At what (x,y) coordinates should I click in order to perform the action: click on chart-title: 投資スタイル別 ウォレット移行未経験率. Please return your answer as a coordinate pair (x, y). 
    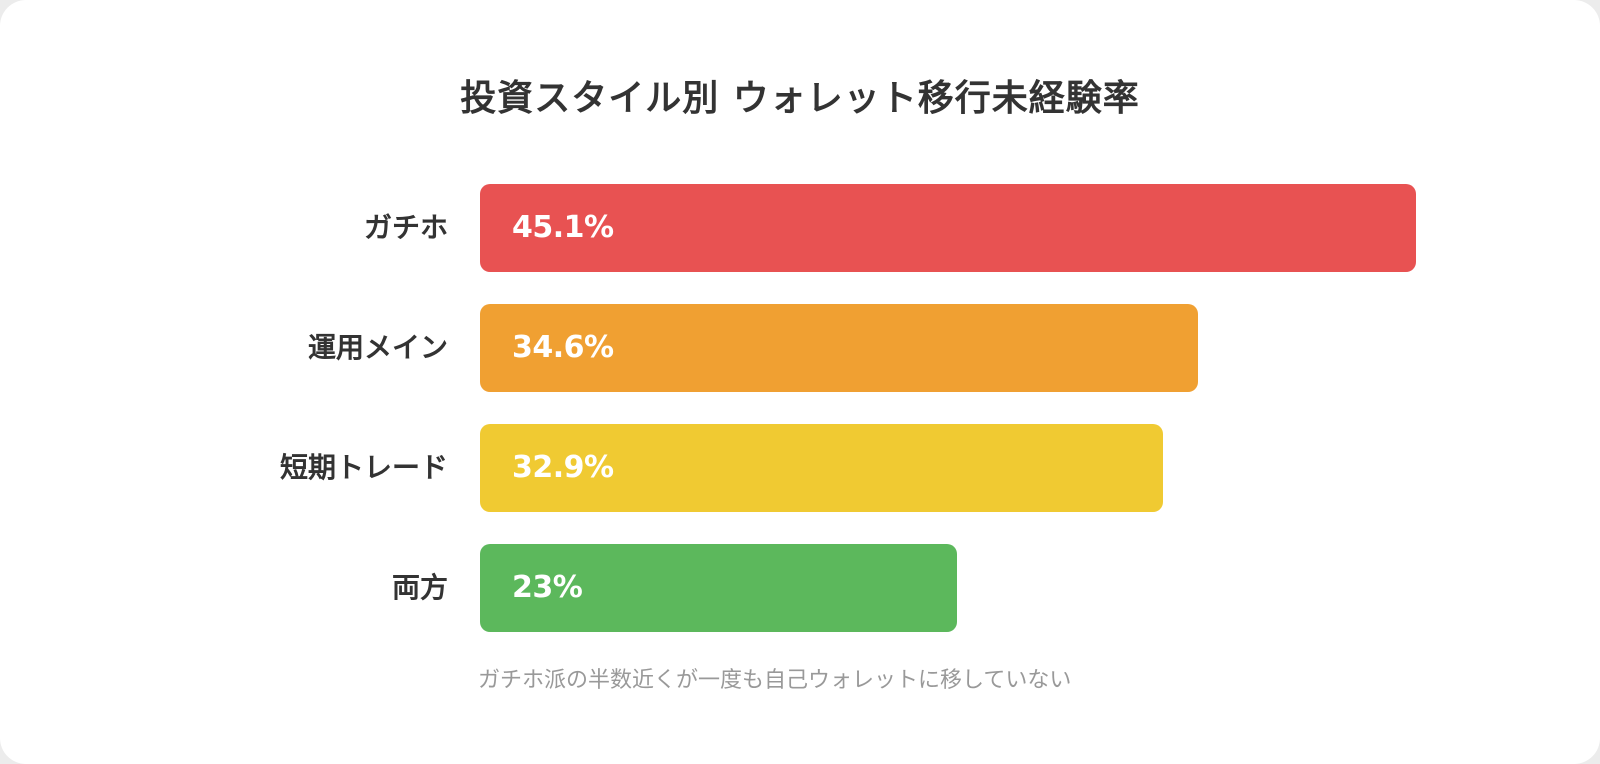
    Looking at the image, I should click on (800, 98).